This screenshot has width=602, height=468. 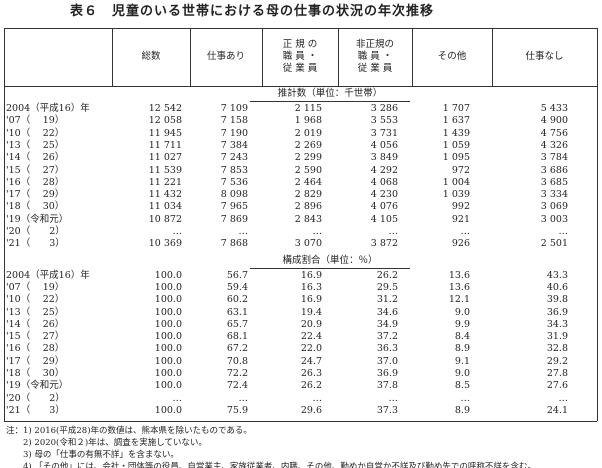 What do you see at coordinates (308, 145) in the screenshot?
I see `cell: 2 269` at bounding box center [308, 145].